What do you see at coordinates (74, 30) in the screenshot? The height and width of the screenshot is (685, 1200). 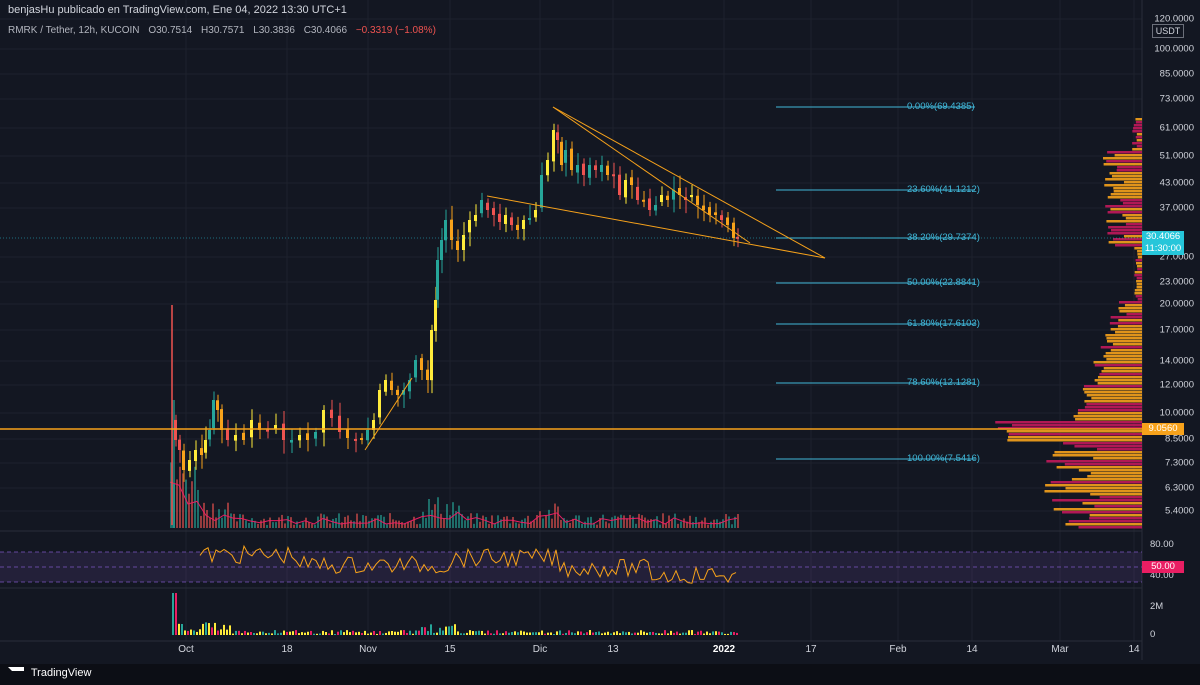 I see `symbol-name: RMRK / Tether, 12h, KUCOIN` at bounding box center [74, 30].